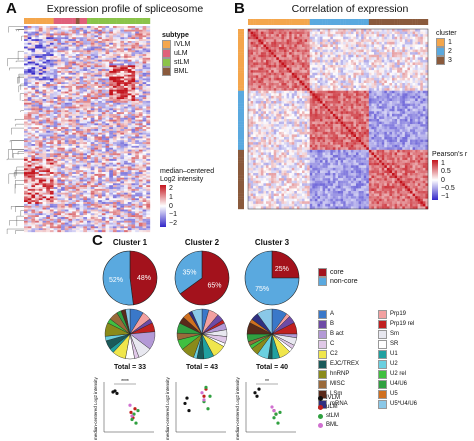 This screenshot has height=441, width=474. What do you see at coordinates (282, 269) in the screenshot?
I see `core-pct-label: 25%` at bounding box center [282, 269].